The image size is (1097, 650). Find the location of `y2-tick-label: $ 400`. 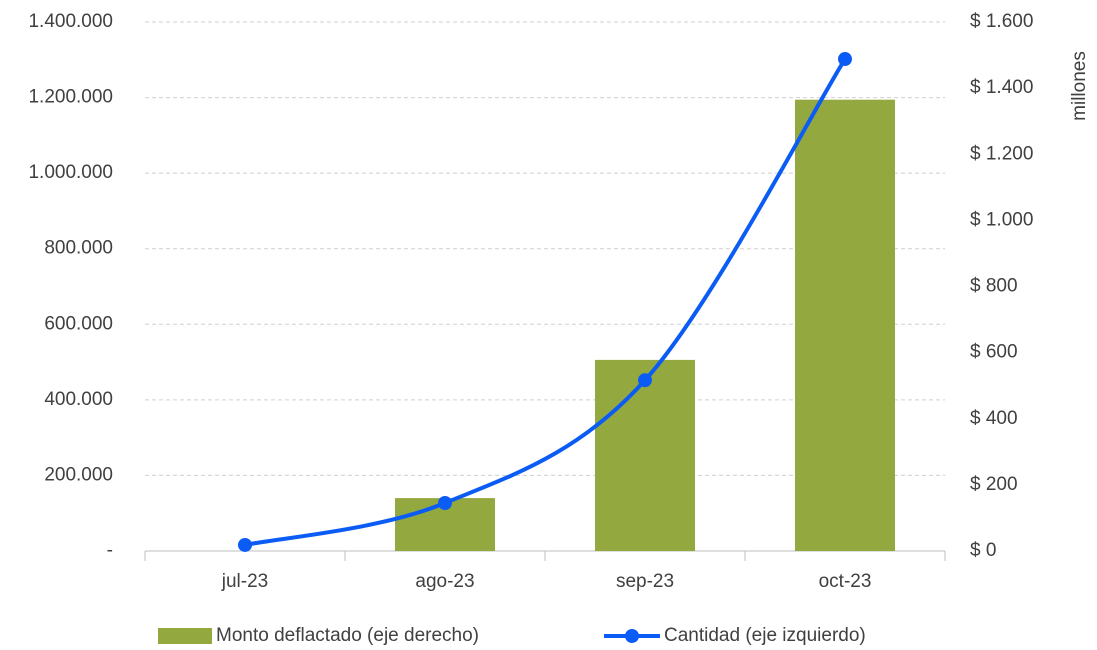

y2-tick-label: $ 400 is located at coordinates (994, 418).